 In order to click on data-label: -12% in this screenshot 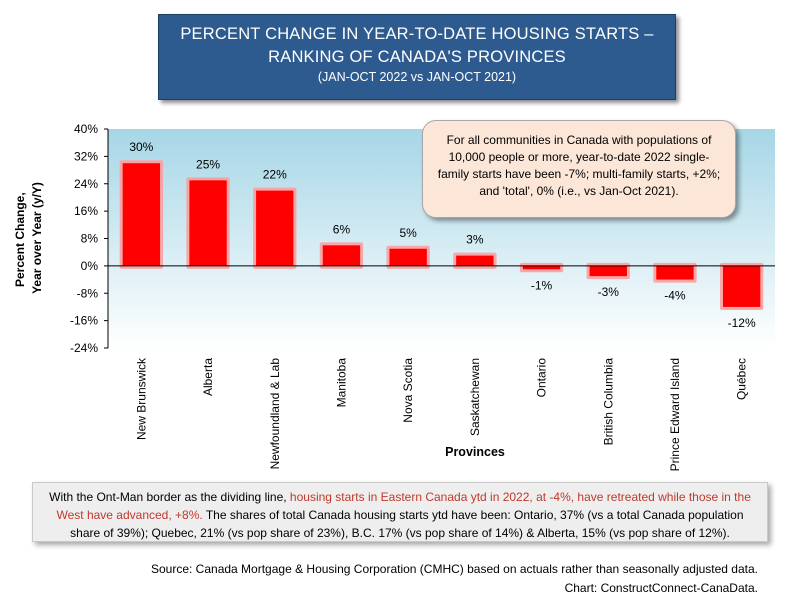, I will do `click(742, 323)`.